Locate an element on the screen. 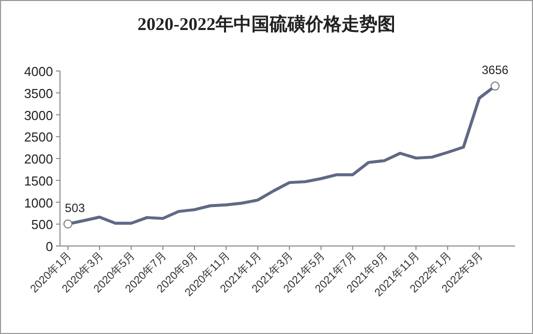 The image size is (533, 334). y-tick-label: 3000 is located at coordinates (38, 115).